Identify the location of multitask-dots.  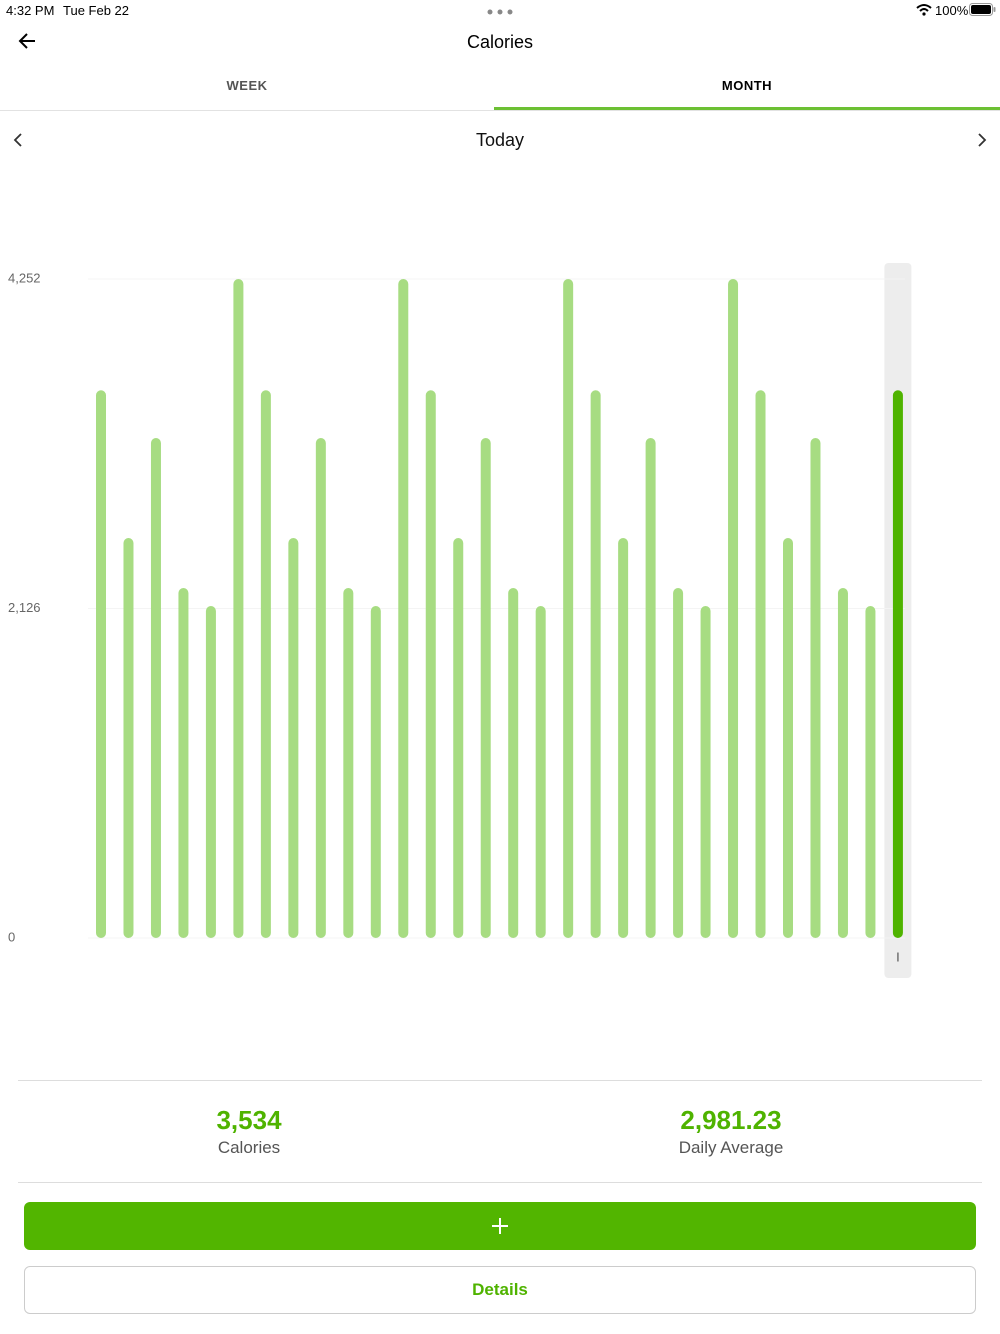
(500, 12).